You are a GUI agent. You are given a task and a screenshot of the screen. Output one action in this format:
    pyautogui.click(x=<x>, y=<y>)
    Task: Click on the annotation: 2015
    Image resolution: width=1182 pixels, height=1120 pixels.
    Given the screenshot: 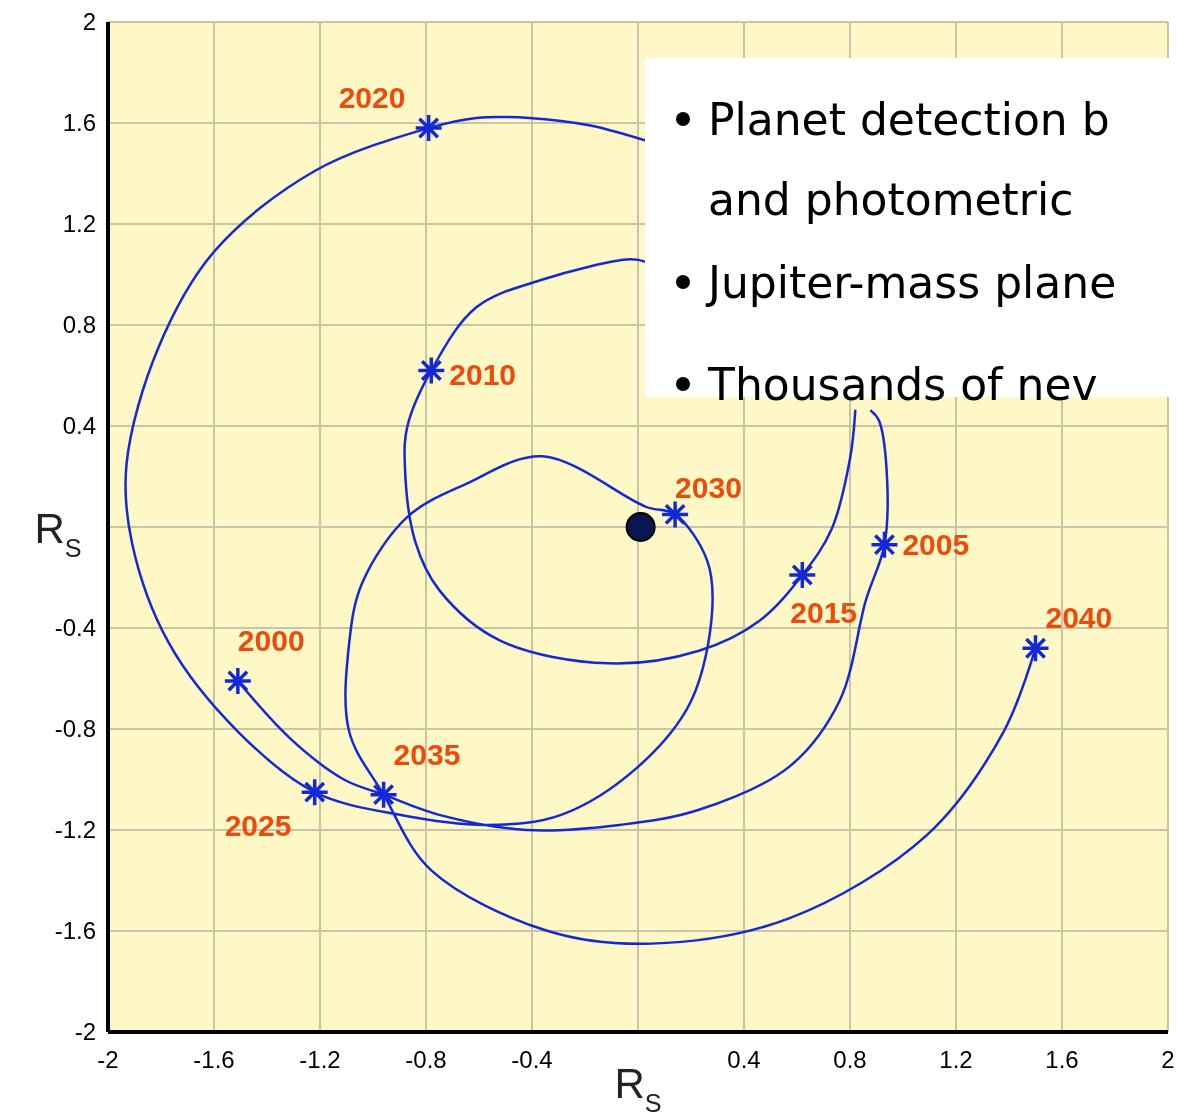 What is the action you would take?
    pyautogui.click(x=824, y=612)
    